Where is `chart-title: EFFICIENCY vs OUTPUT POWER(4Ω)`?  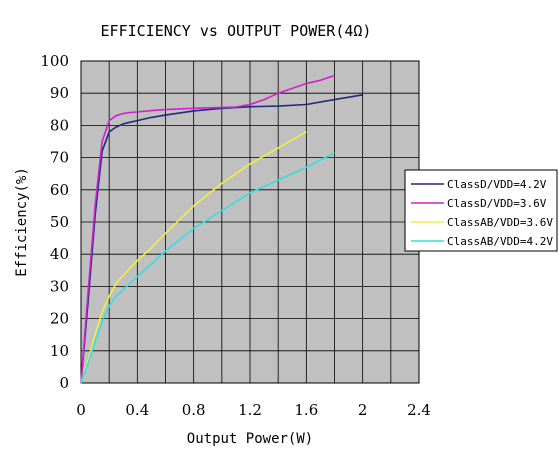 chart-title: EFFICIENCY vs OUTPUT POWER(4Ω) is located at coordinates (236, 31).